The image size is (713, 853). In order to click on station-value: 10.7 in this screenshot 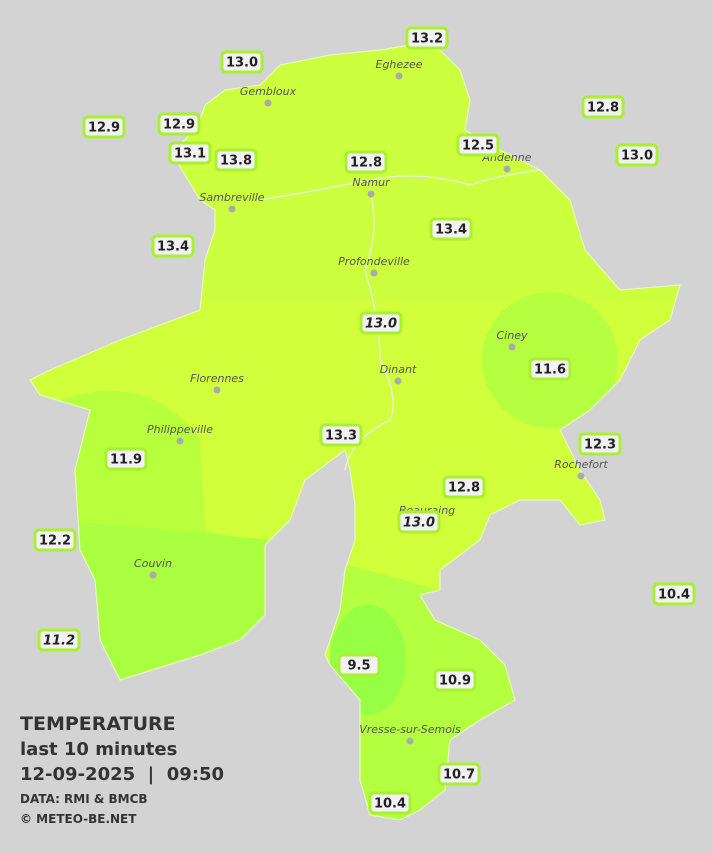, I will do `click(459, 775)`.